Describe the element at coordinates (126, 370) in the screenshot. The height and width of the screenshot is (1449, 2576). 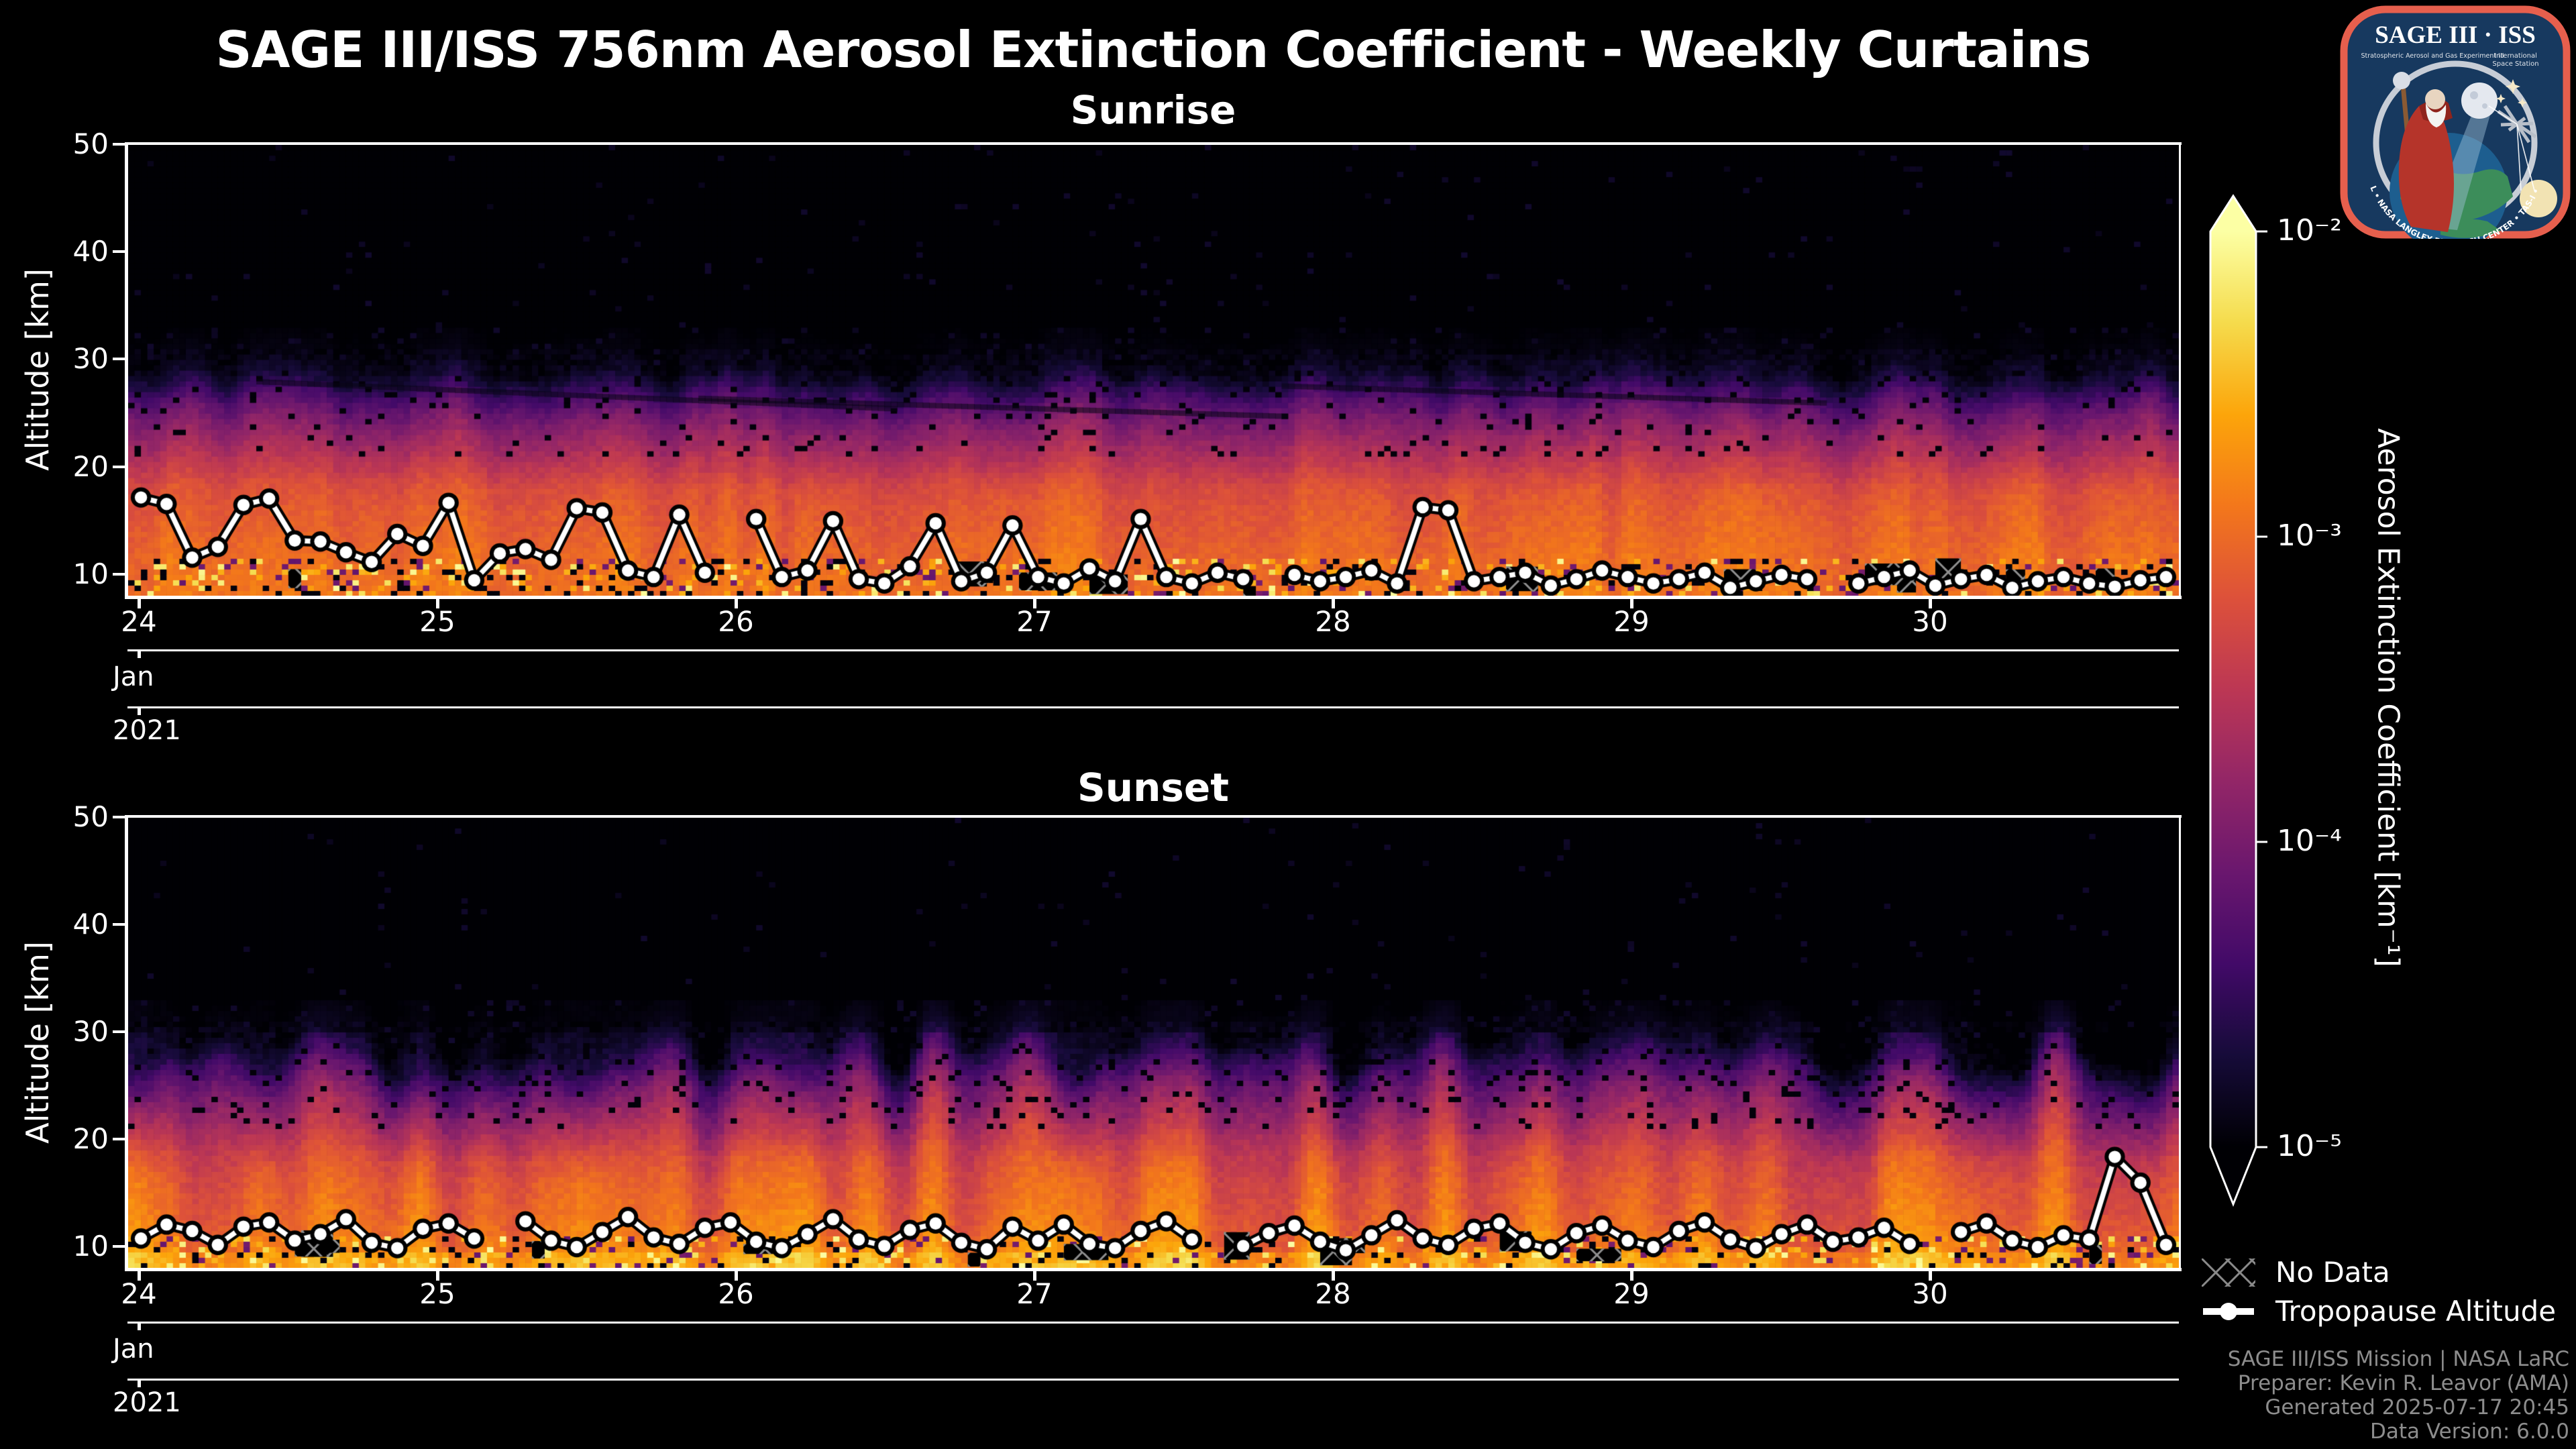
I see `sunrise-left-spine` at that location.